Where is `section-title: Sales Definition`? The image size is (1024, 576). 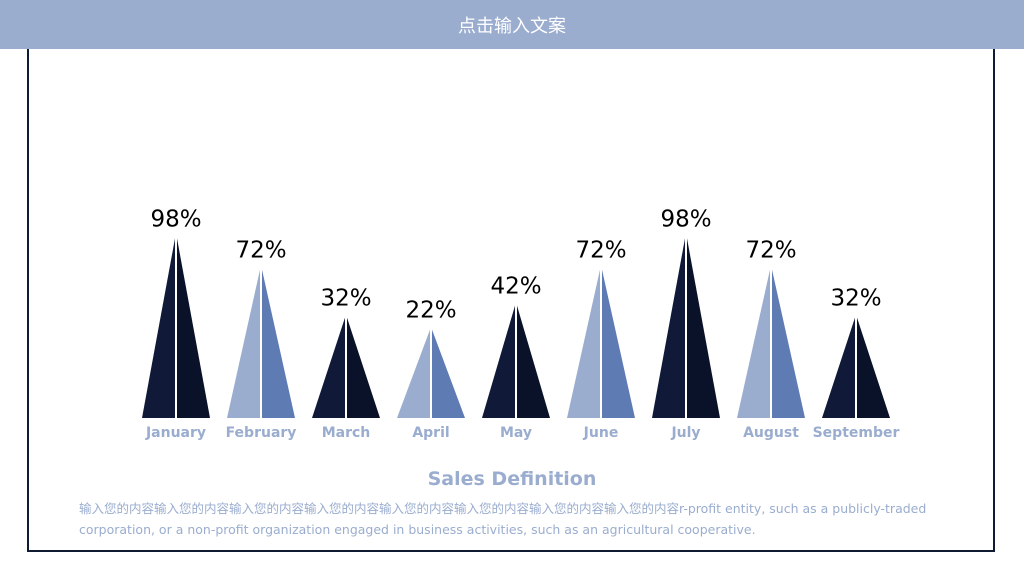 section-title: Sales Definition is located at coordinates (512, 479).